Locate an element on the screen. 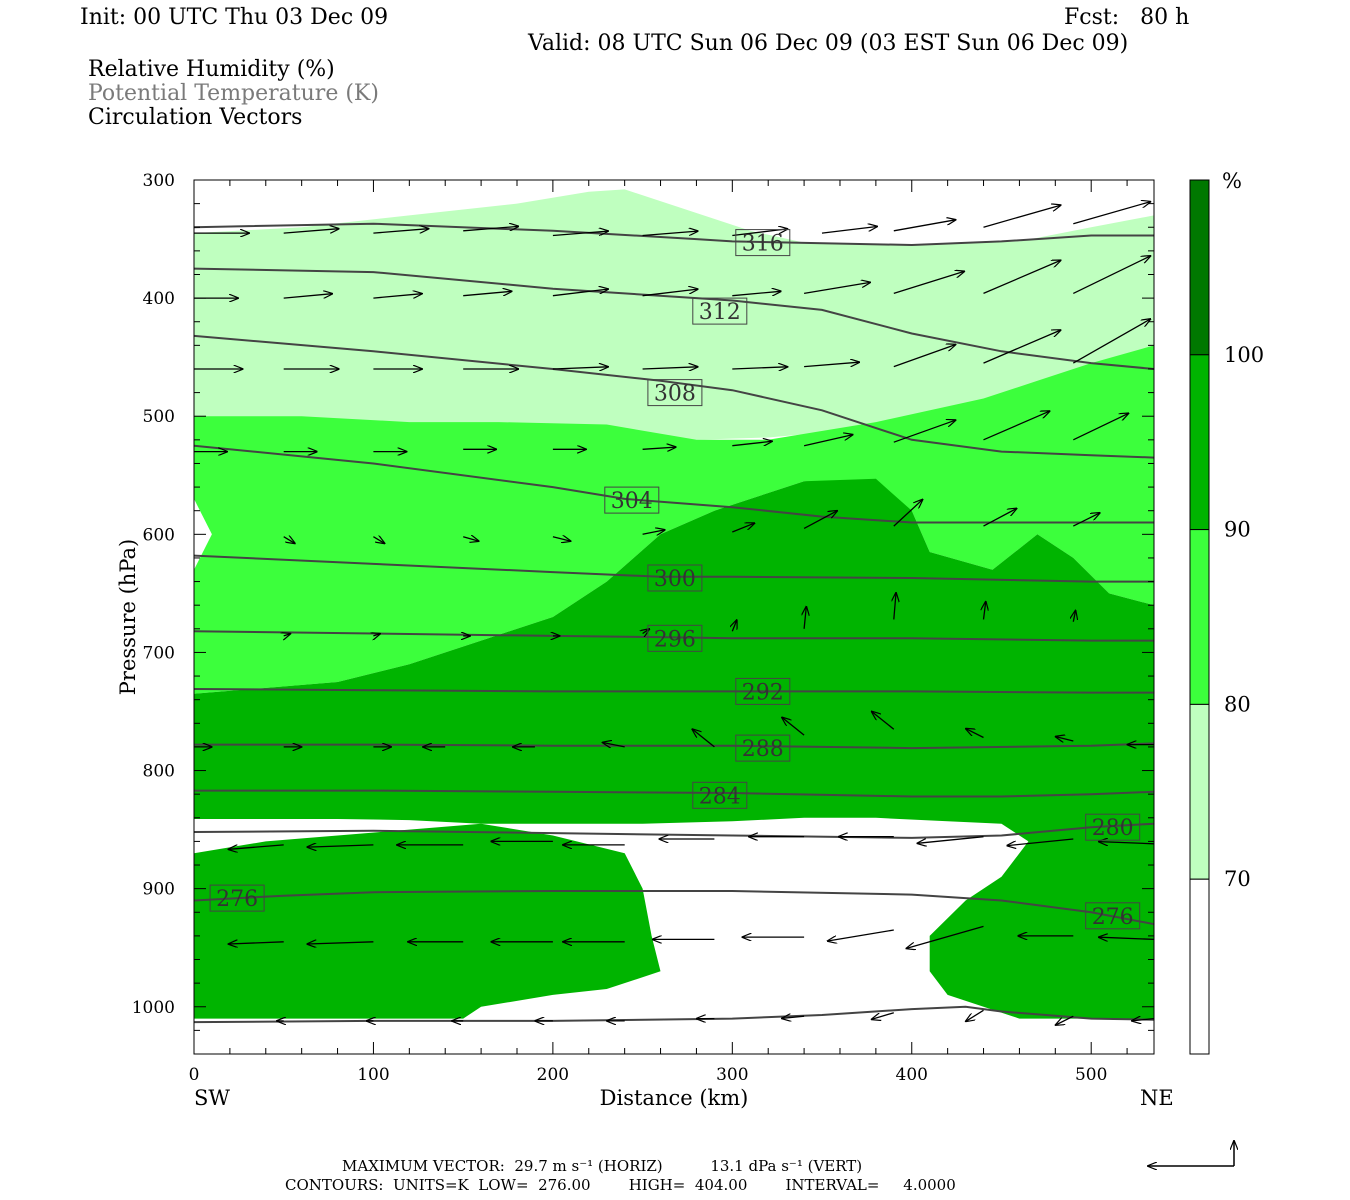  contour-label-296: 296 is located at coordinates (675, 639).